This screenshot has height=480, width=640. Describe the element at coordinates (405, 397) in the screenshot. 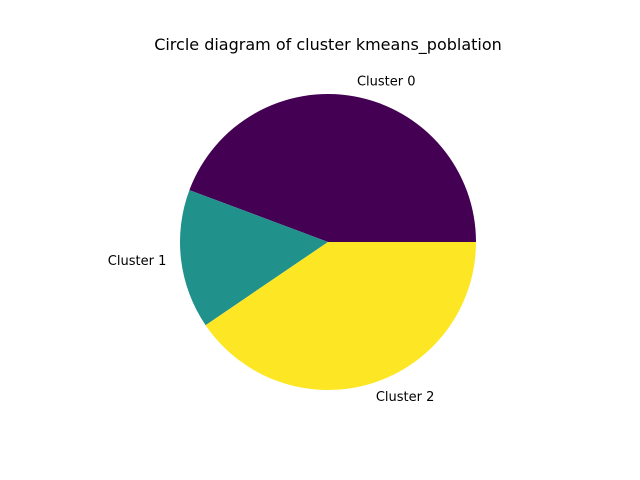

I see `pie-label-2: Cluster 2` at that location.